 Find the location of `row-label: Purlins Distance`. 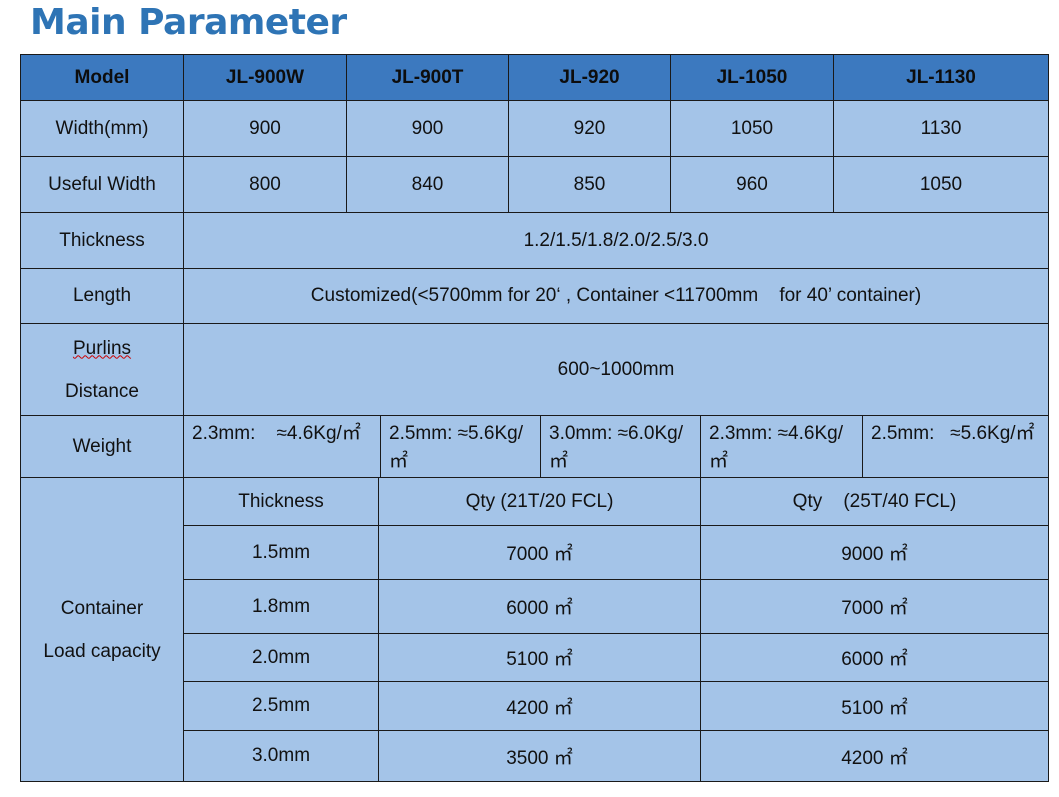

row-label: Purlins Distance is located at coordinates (102, 369).